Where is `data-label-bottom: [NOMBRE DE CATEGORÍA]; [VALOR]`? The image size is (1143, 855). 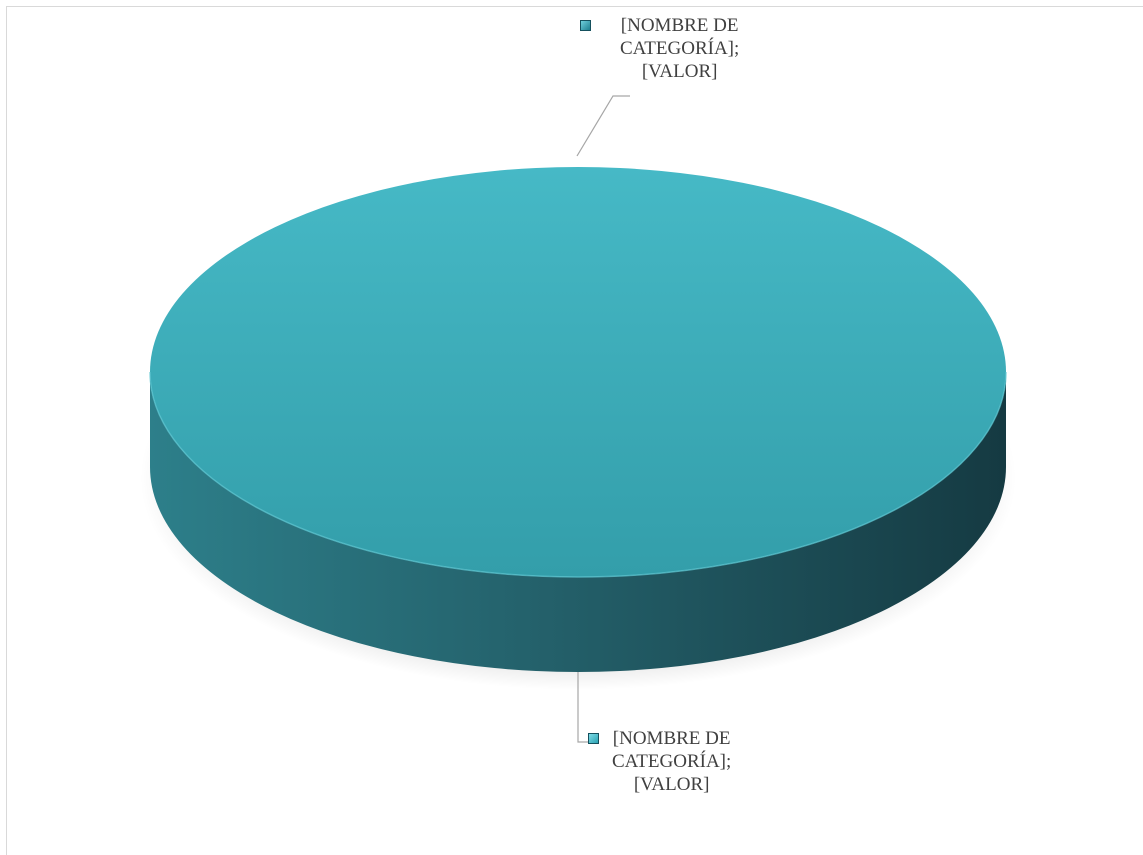
data-label-bottom: [NOMBRE DE CATEGORÍA]; [VALOR] is located at coordinates (660, 761).